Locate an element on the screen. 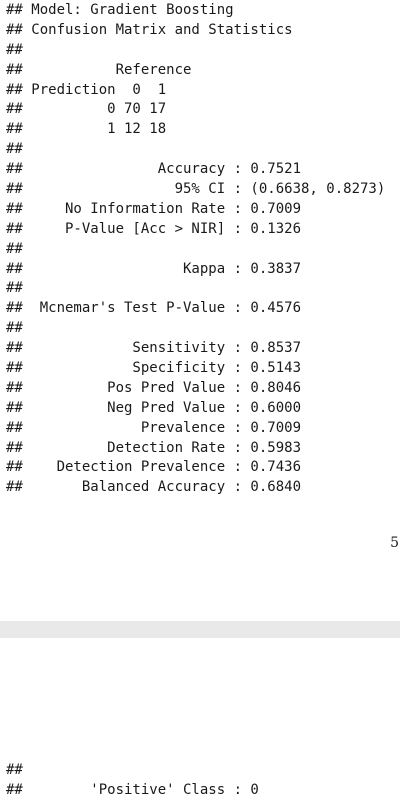  stat-positive-class: ## 'Positive' Class : 0 is located at coordinates (132, 789).